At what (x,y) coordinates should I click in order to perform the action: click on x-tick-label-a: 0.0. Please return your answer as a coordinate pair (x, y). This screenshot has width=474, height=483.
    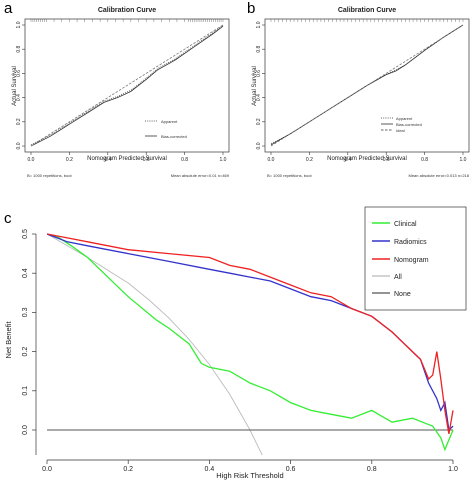
    Looking at the image, I should click on (31, 160).